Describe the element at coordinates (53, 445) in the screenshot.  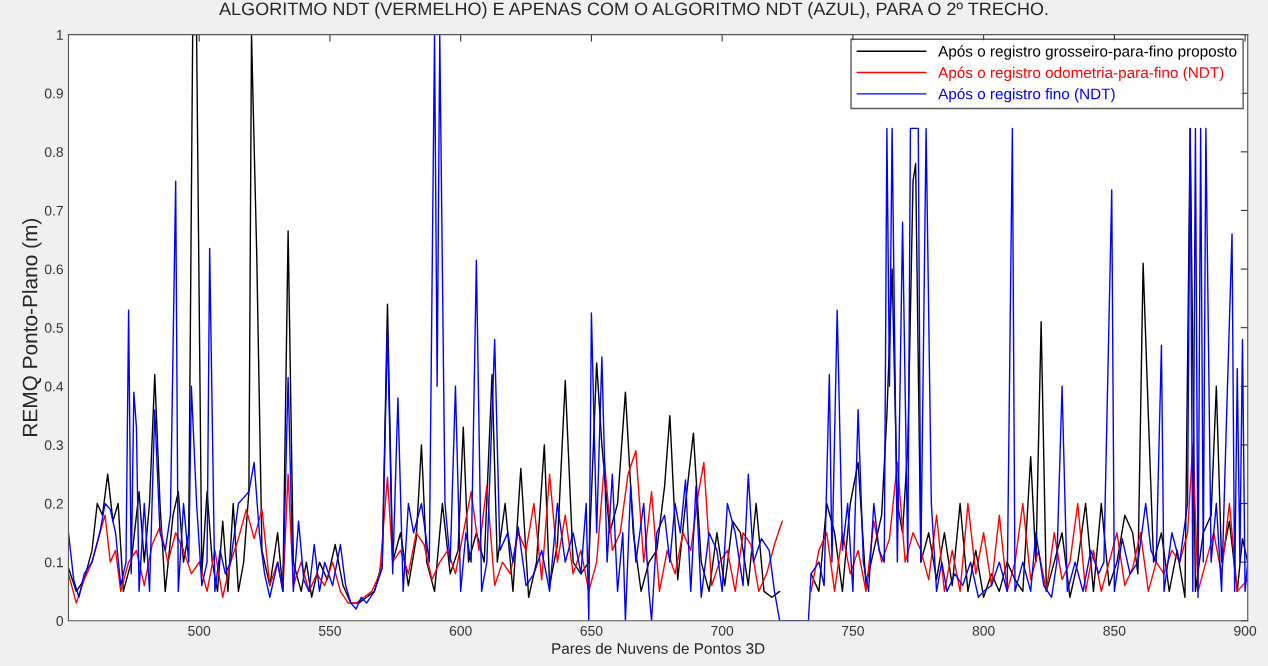
I see `y-tick-label: 0.3` at that location.